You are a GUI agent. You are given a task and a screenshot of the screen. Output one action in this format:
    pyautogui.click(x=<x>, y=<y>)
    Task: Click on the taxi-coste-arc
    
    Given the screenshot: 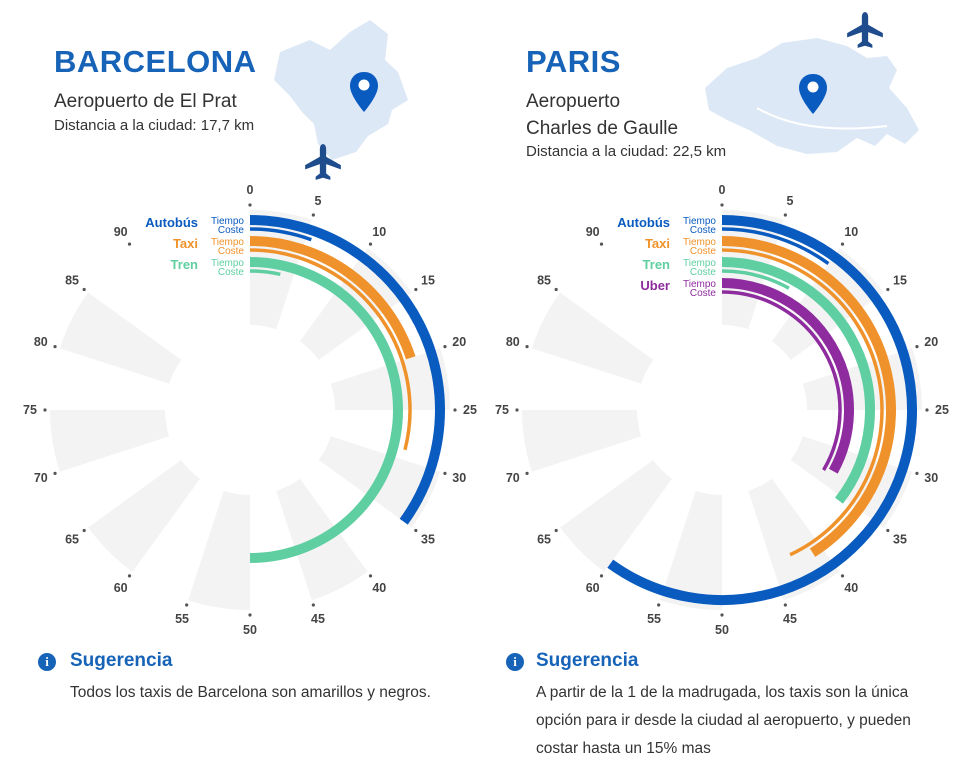 What is the action you would take?
    pyautogui.click(x=330, y=349)
    